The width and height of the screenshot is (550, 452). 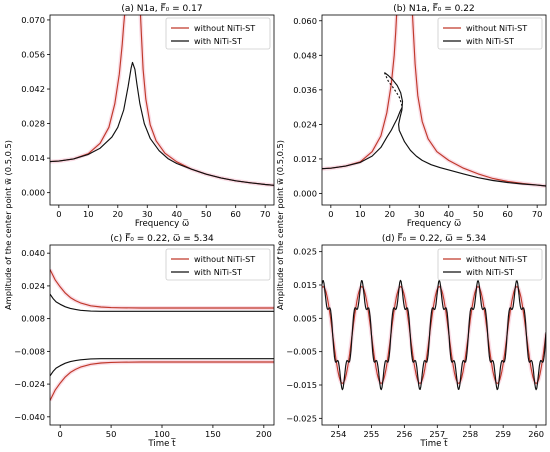 I want to click on panel-b-series-2-with-line, so click(x=362, y=138).